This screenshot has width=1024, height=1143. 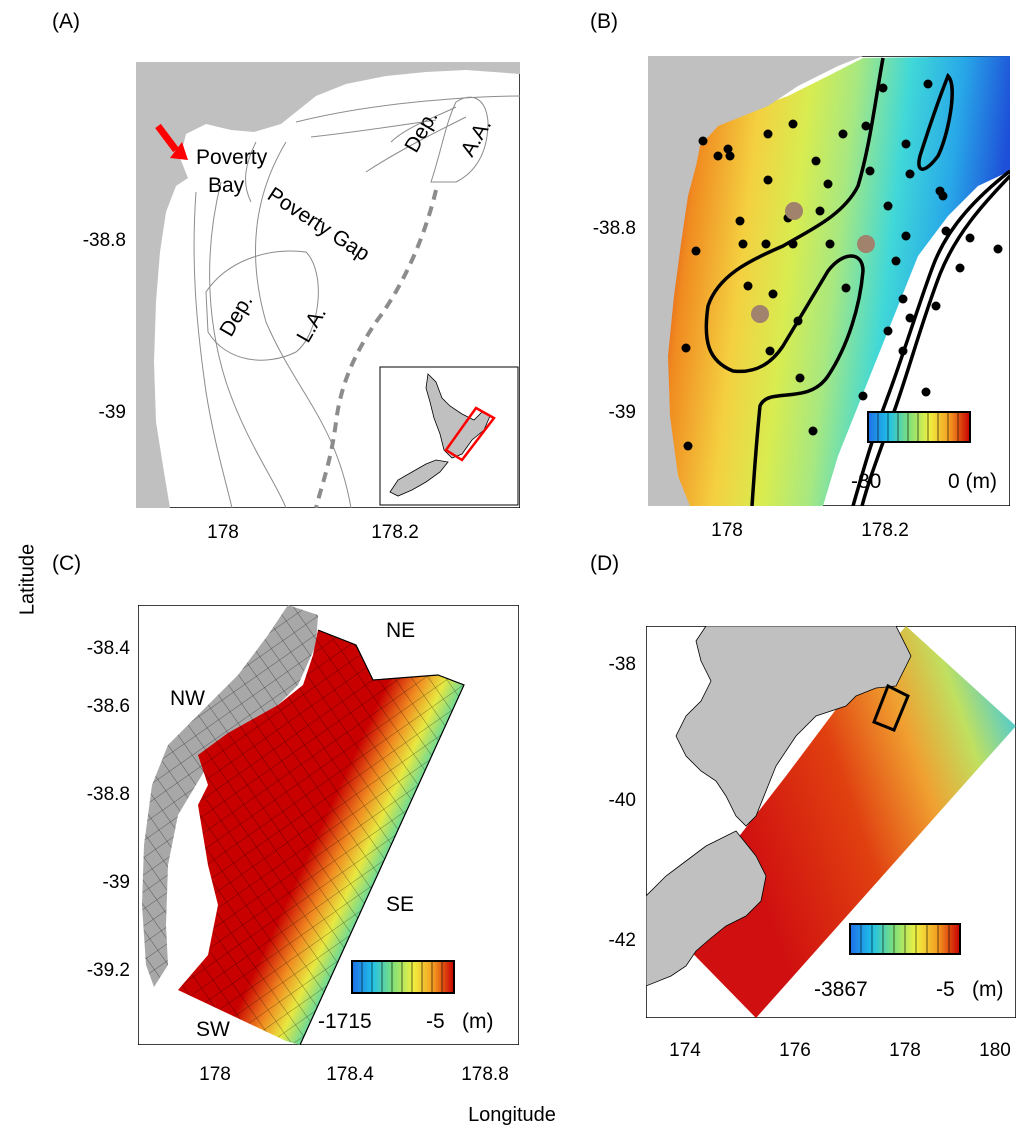 I want to click on panel-d-colorbar: -3867 -5 (m), so click(x=908, y=962).